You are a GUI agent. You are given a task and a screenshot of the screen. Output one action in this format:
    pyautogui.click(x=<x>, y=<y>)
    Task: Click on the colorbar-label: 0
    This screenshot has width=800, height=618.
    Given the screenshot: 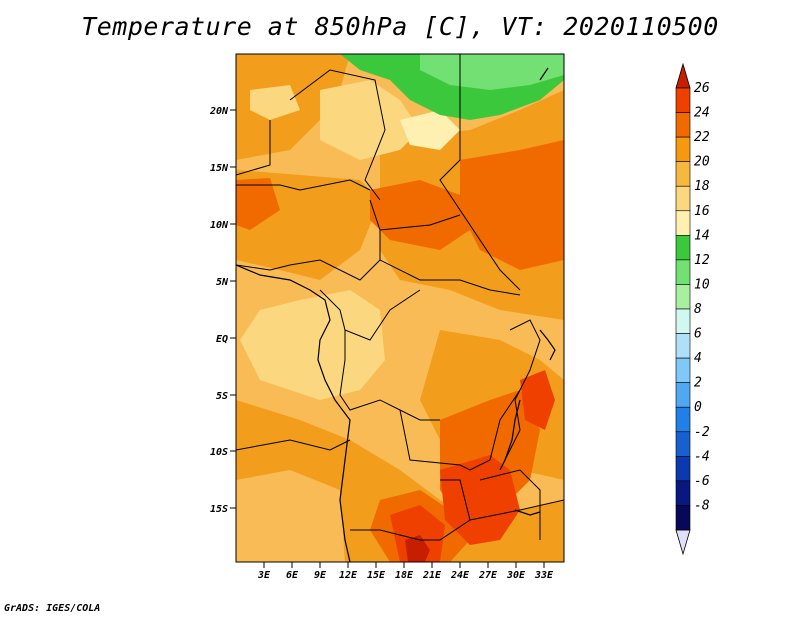 What is the action you would take?
    pyautogui.click(x=698, y=407)
    